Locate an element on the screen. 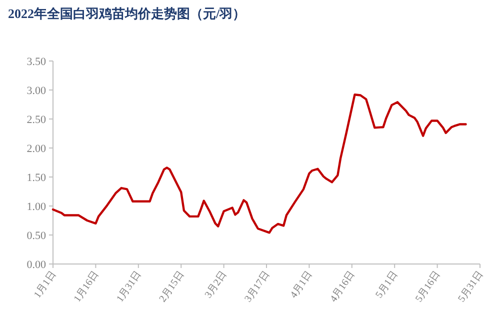  y-tick-label: 0.00 is located at coordinates (36, 265).